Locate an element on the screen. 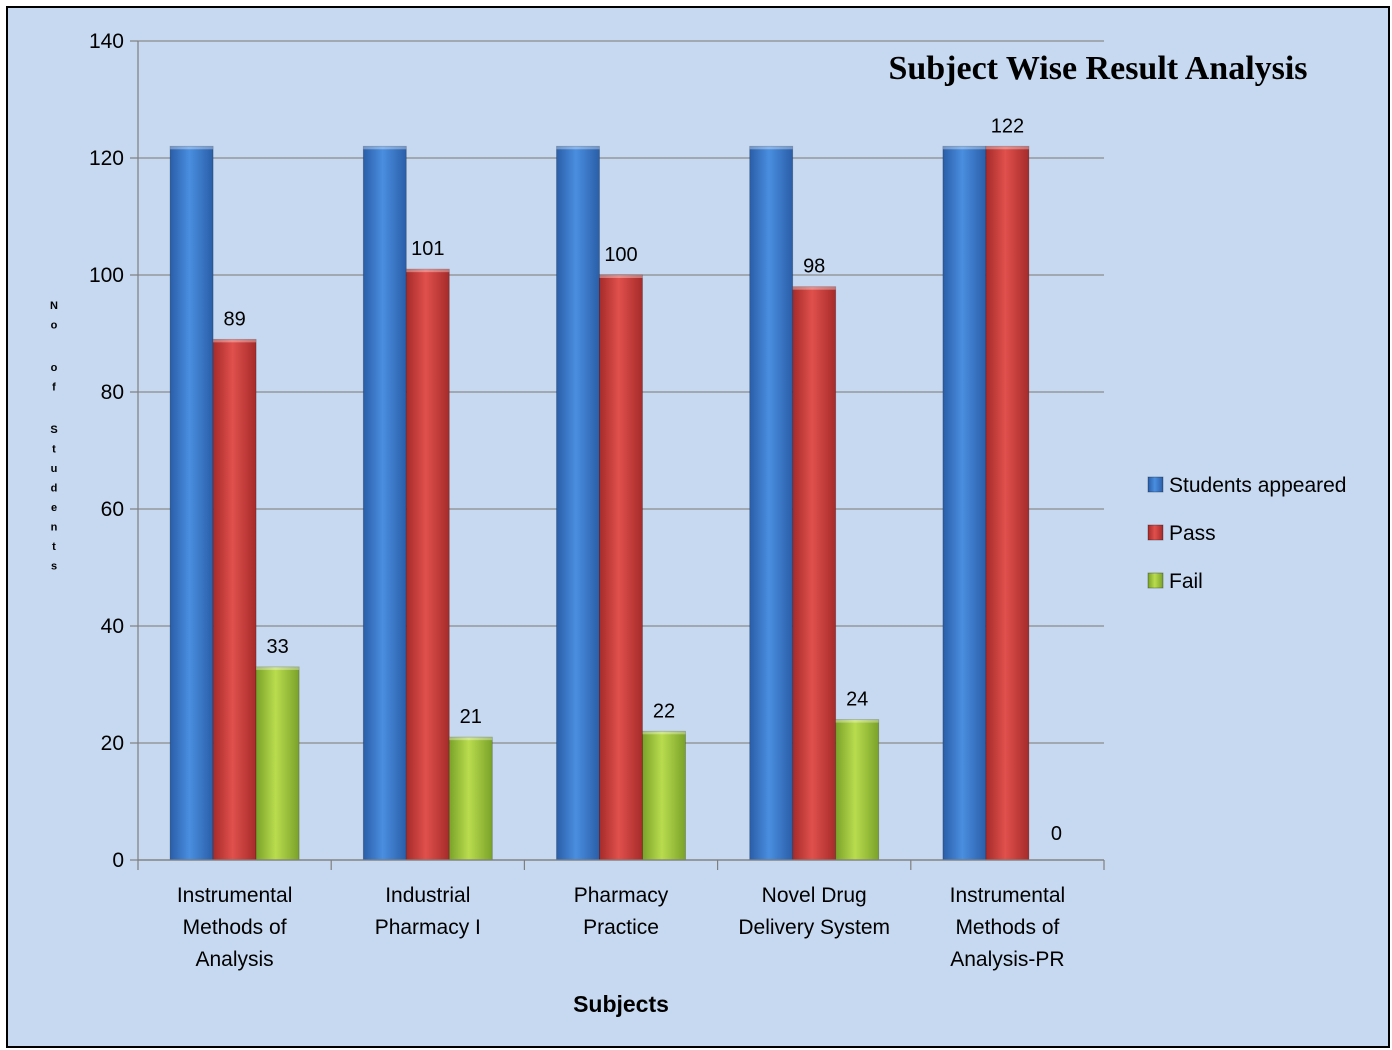 The height and width of the screenshot is (1050, 1392). category-label: Pharmacy I is located at coordinates (428, 927).